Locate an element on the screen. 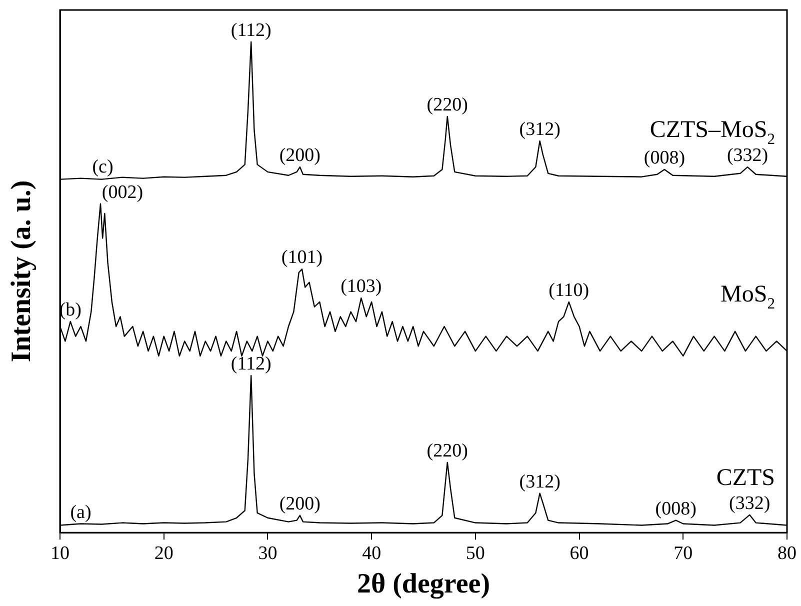 Image resolution: width=801 pixels, height=606 pixels. x-tick-label: 40 is located at coordinates (372, 553).